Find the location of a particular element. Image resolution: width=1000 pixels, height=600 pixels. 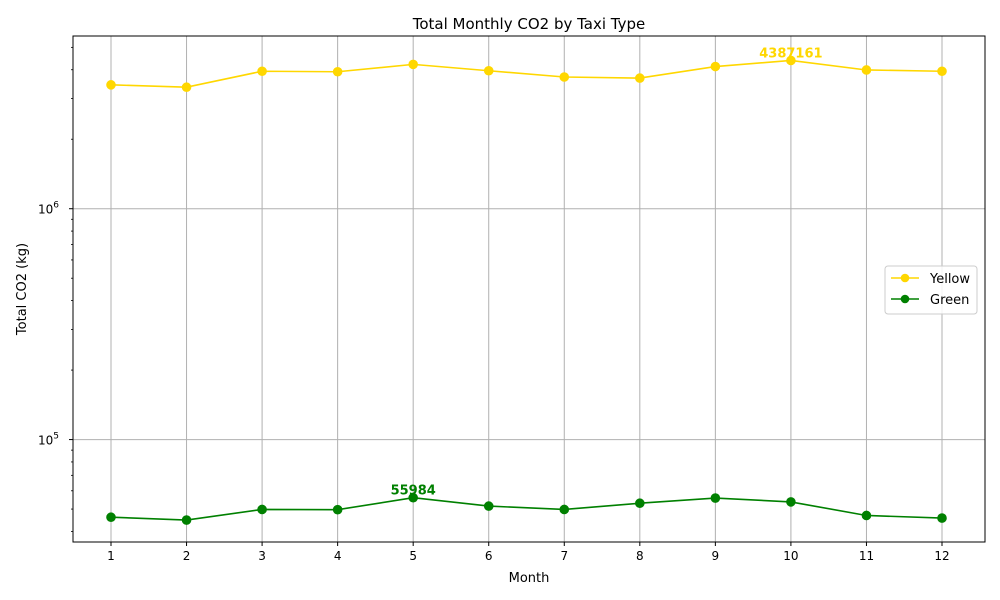

y-tick-label: 10⁶ is located at coordinates (48, 209).